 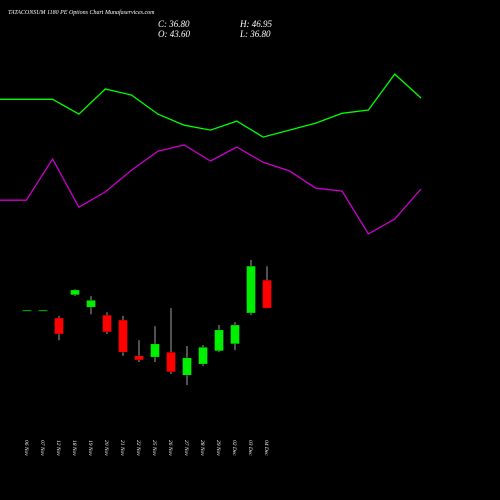 I want to click on x-tick-label: 04 Dec, so click(x=266, y=448).